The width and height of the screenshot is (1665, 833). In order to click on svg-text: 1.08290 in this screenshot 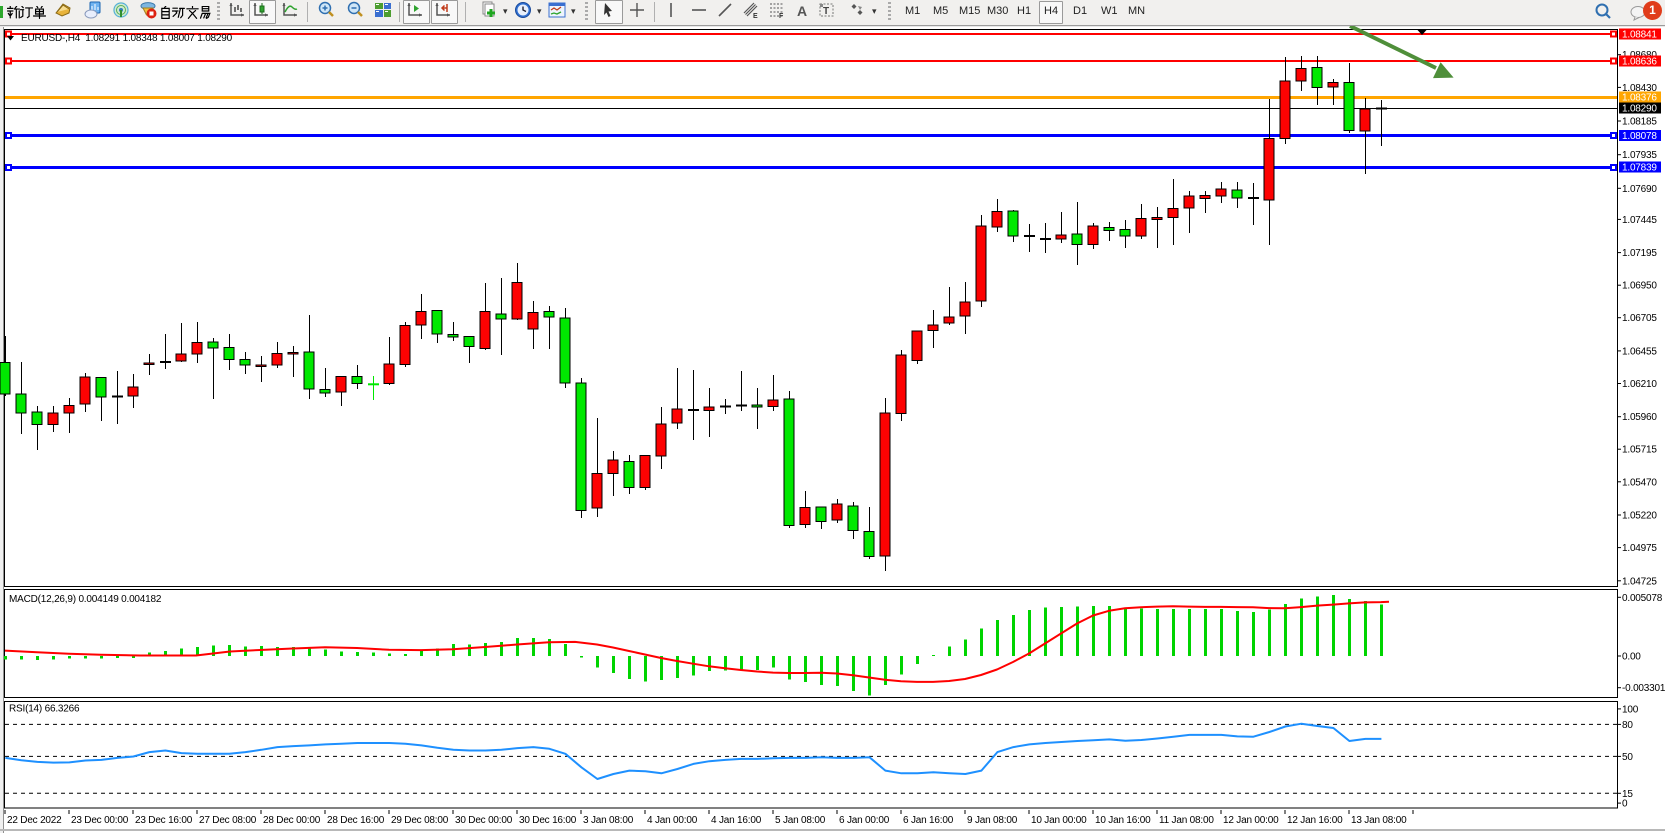, I will do `click(1639, 109)`.